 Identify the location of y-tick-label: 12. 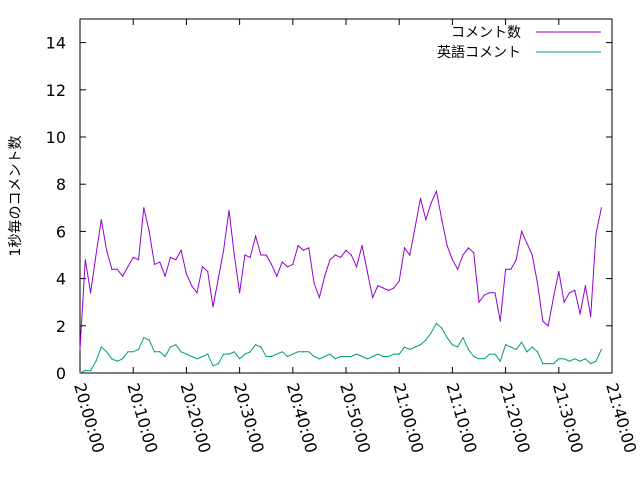
(56, 90).